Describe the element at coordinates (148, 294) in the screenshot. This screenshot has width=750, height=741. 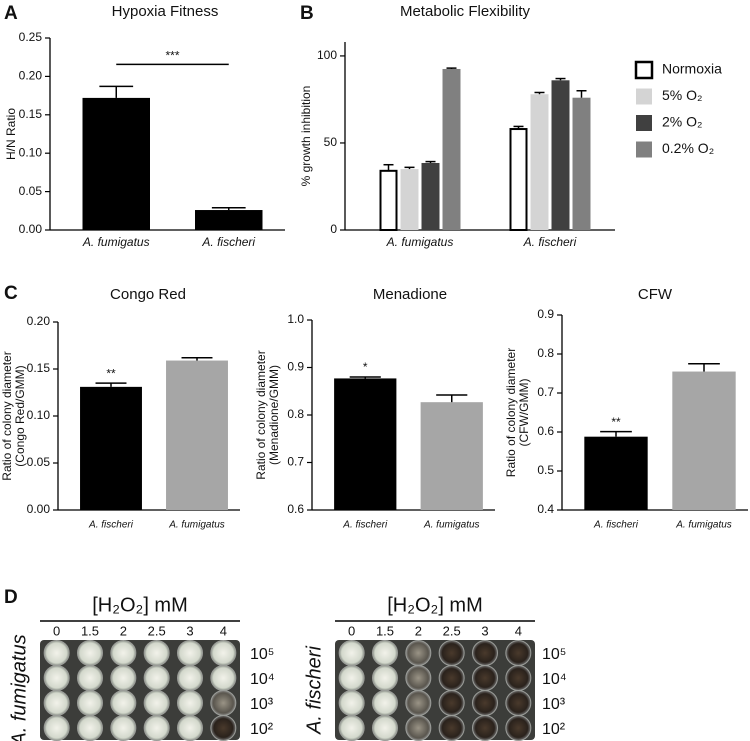
I see `chart-title: Congo Red` at that location.